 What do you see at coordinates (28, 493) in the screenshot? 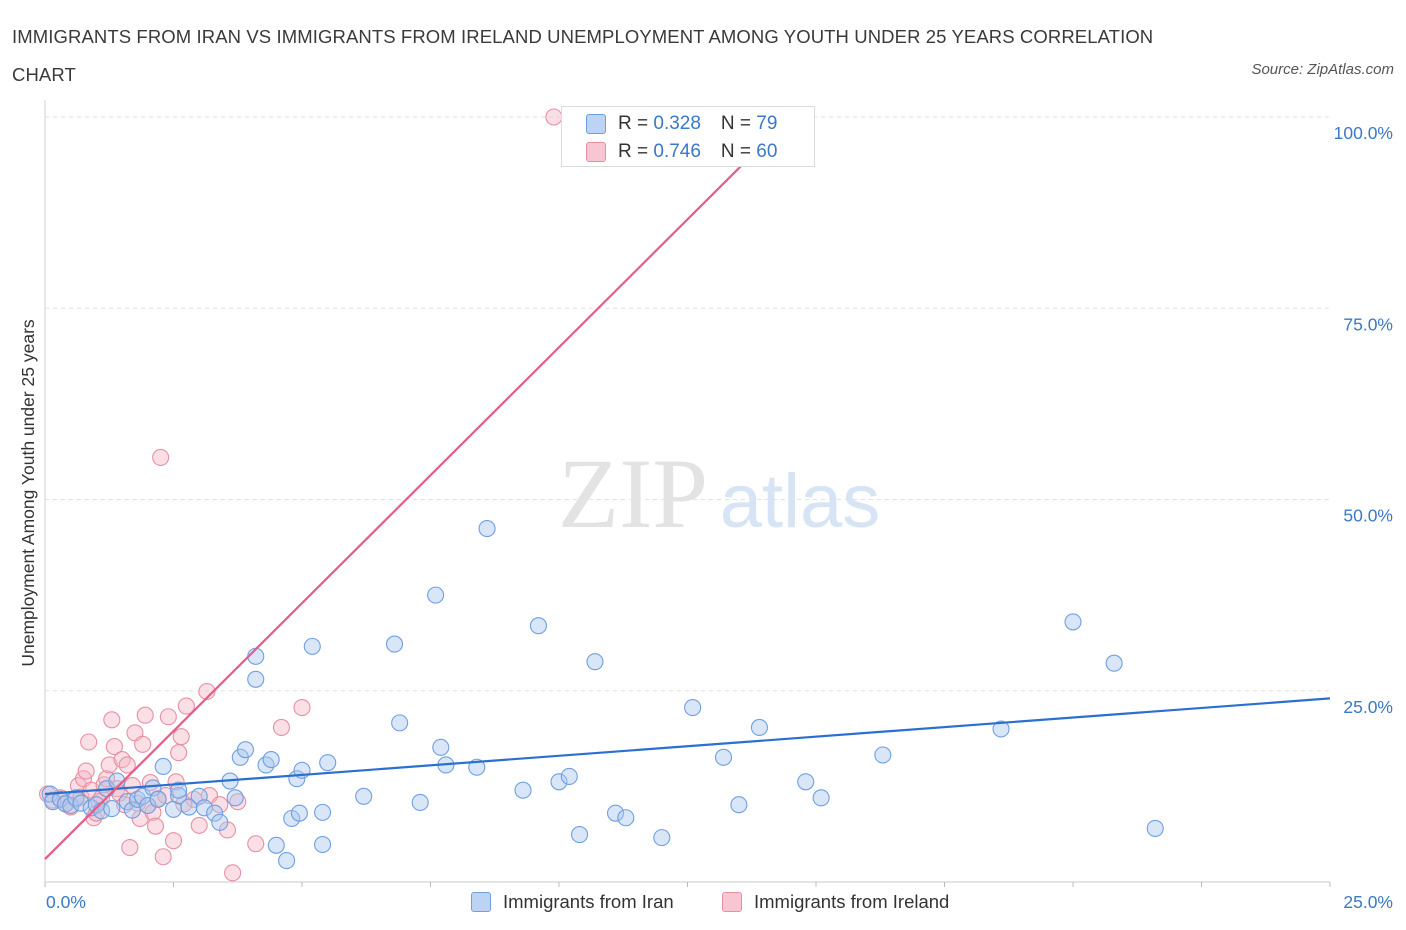
I see `y-axis-label: Unemployment Among Youth under 25 years` at bounding box center [28, 493].